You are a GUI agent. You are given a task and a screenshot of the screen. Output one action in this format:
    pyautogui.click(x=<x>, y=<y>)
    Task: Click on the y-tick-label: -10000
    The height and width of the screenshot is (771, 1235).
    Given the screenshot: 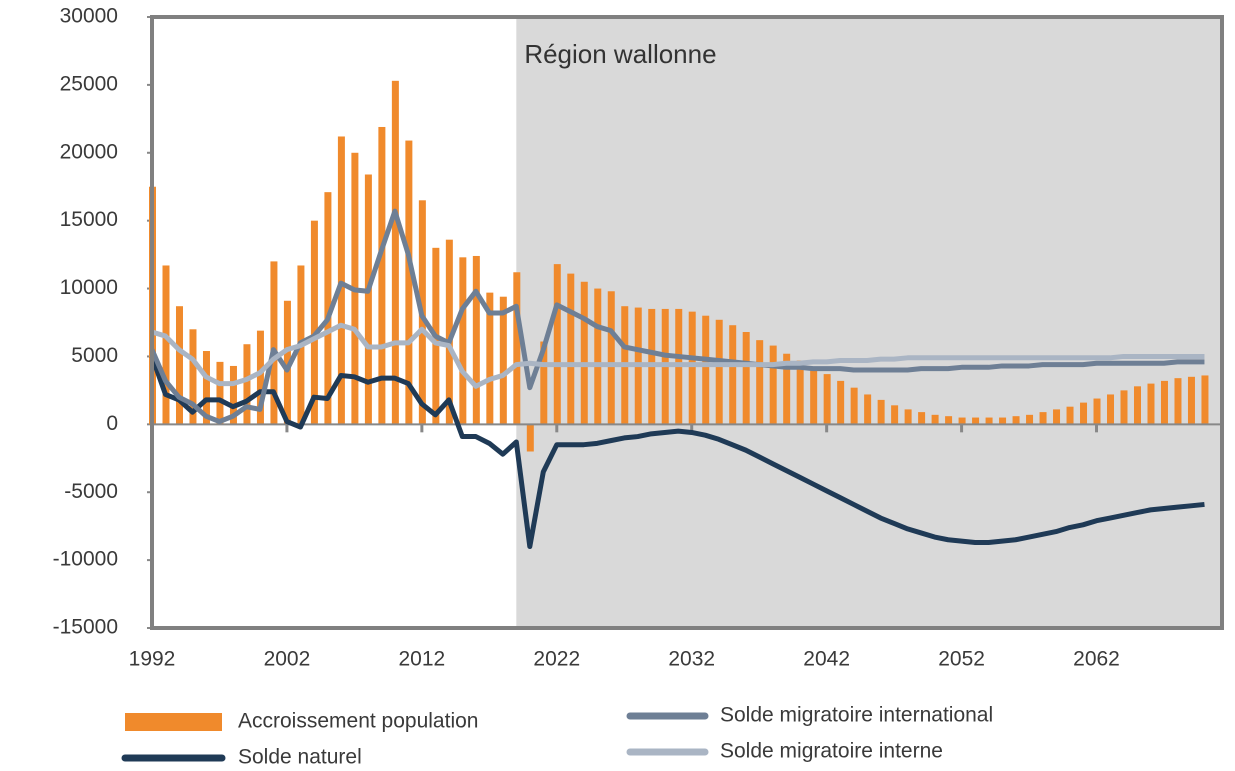 What is the action you would take?
    pyautogui.click(x=85, y=559)
    